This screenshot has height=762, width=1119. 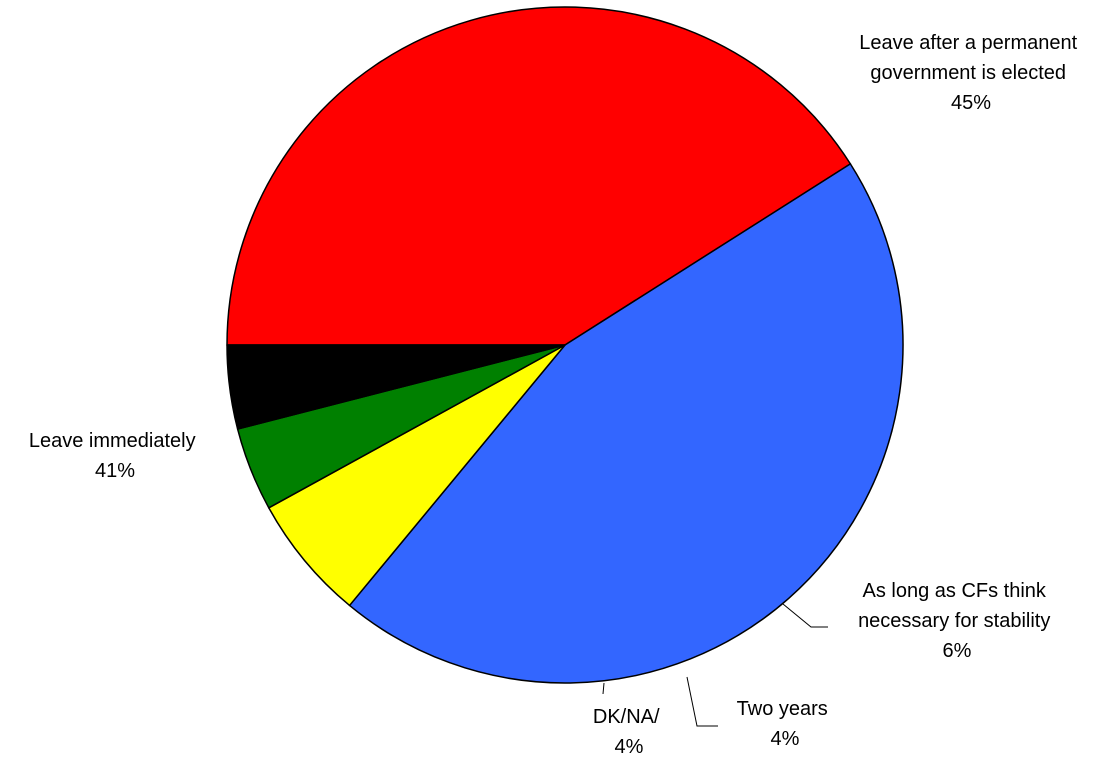 I want to click on leader-dk-na, so click(x=603, y=688).